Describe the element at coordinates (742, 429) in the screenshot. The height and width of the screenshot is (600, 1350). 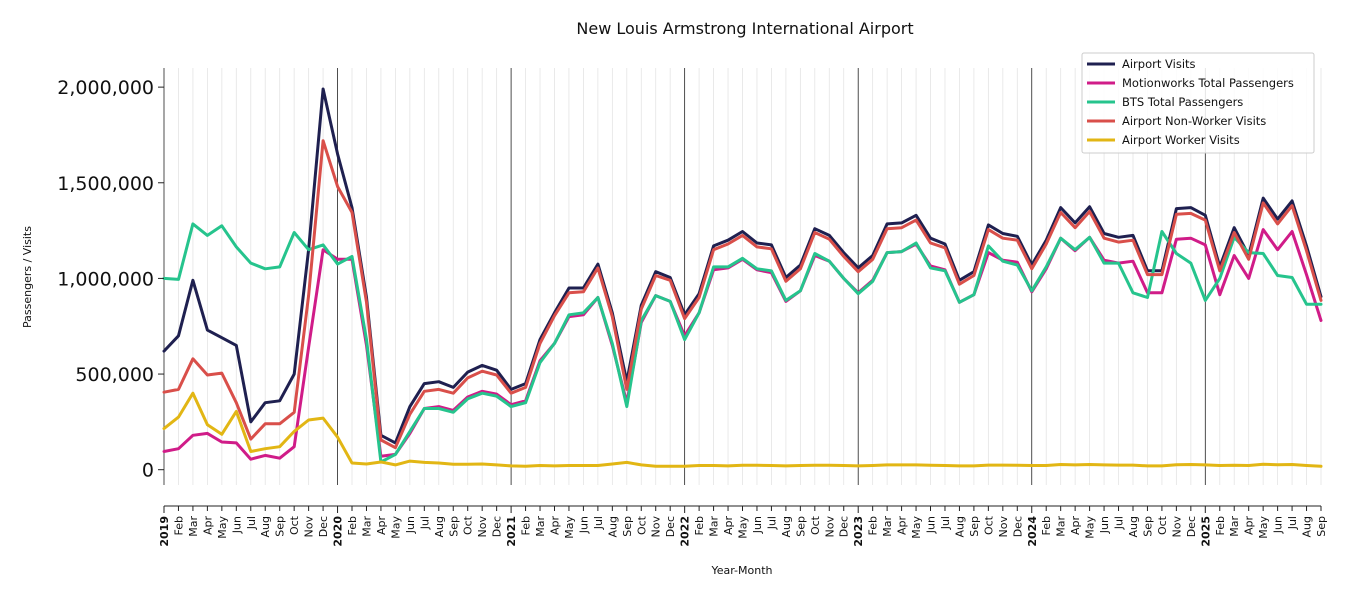
I see `series-line-airport-worker-visits` at that location.